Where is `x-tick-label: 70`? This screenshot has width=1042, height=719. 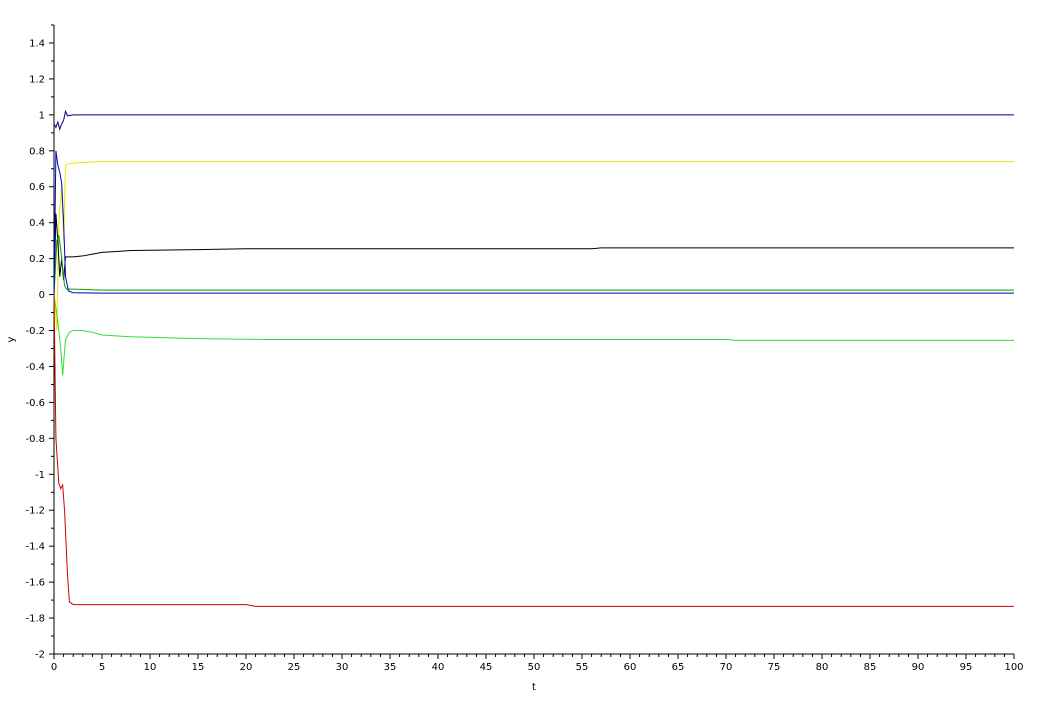 x-tick-label: 70 is located at coordinates (726, 667).